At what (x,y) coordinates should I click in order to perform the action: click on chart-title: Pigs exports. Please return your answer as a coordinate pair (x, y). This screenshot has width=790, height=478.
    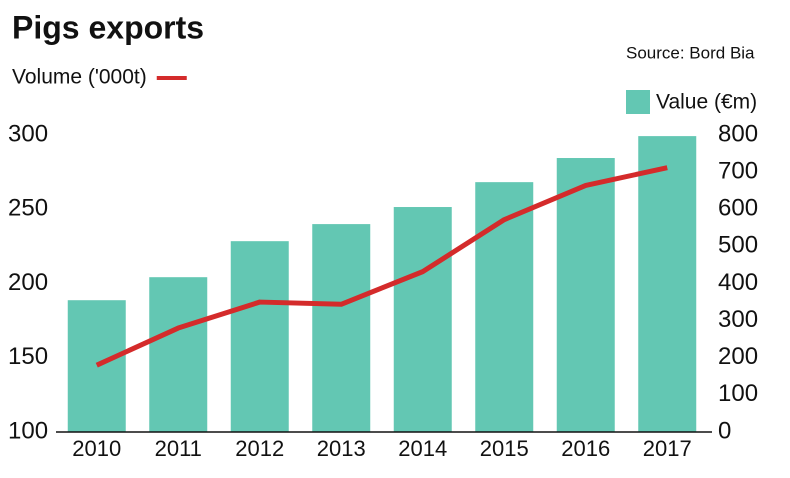
    Looking at the image, I should click on (108, 27).